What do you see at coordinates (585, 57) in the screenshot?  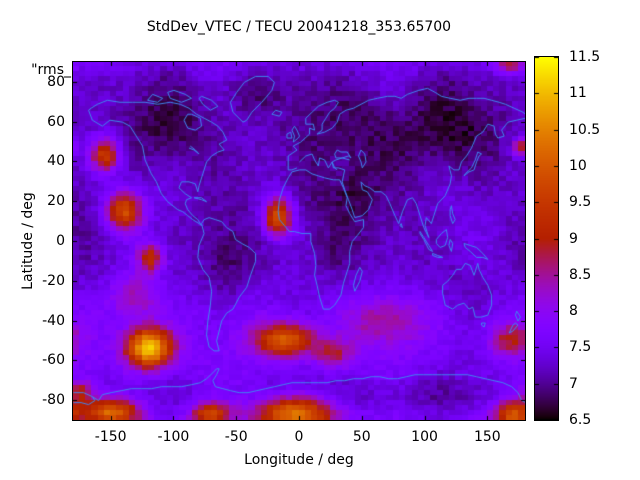 I see `colorbar-tick-label: 11.5` at bounding box center [585, 57].